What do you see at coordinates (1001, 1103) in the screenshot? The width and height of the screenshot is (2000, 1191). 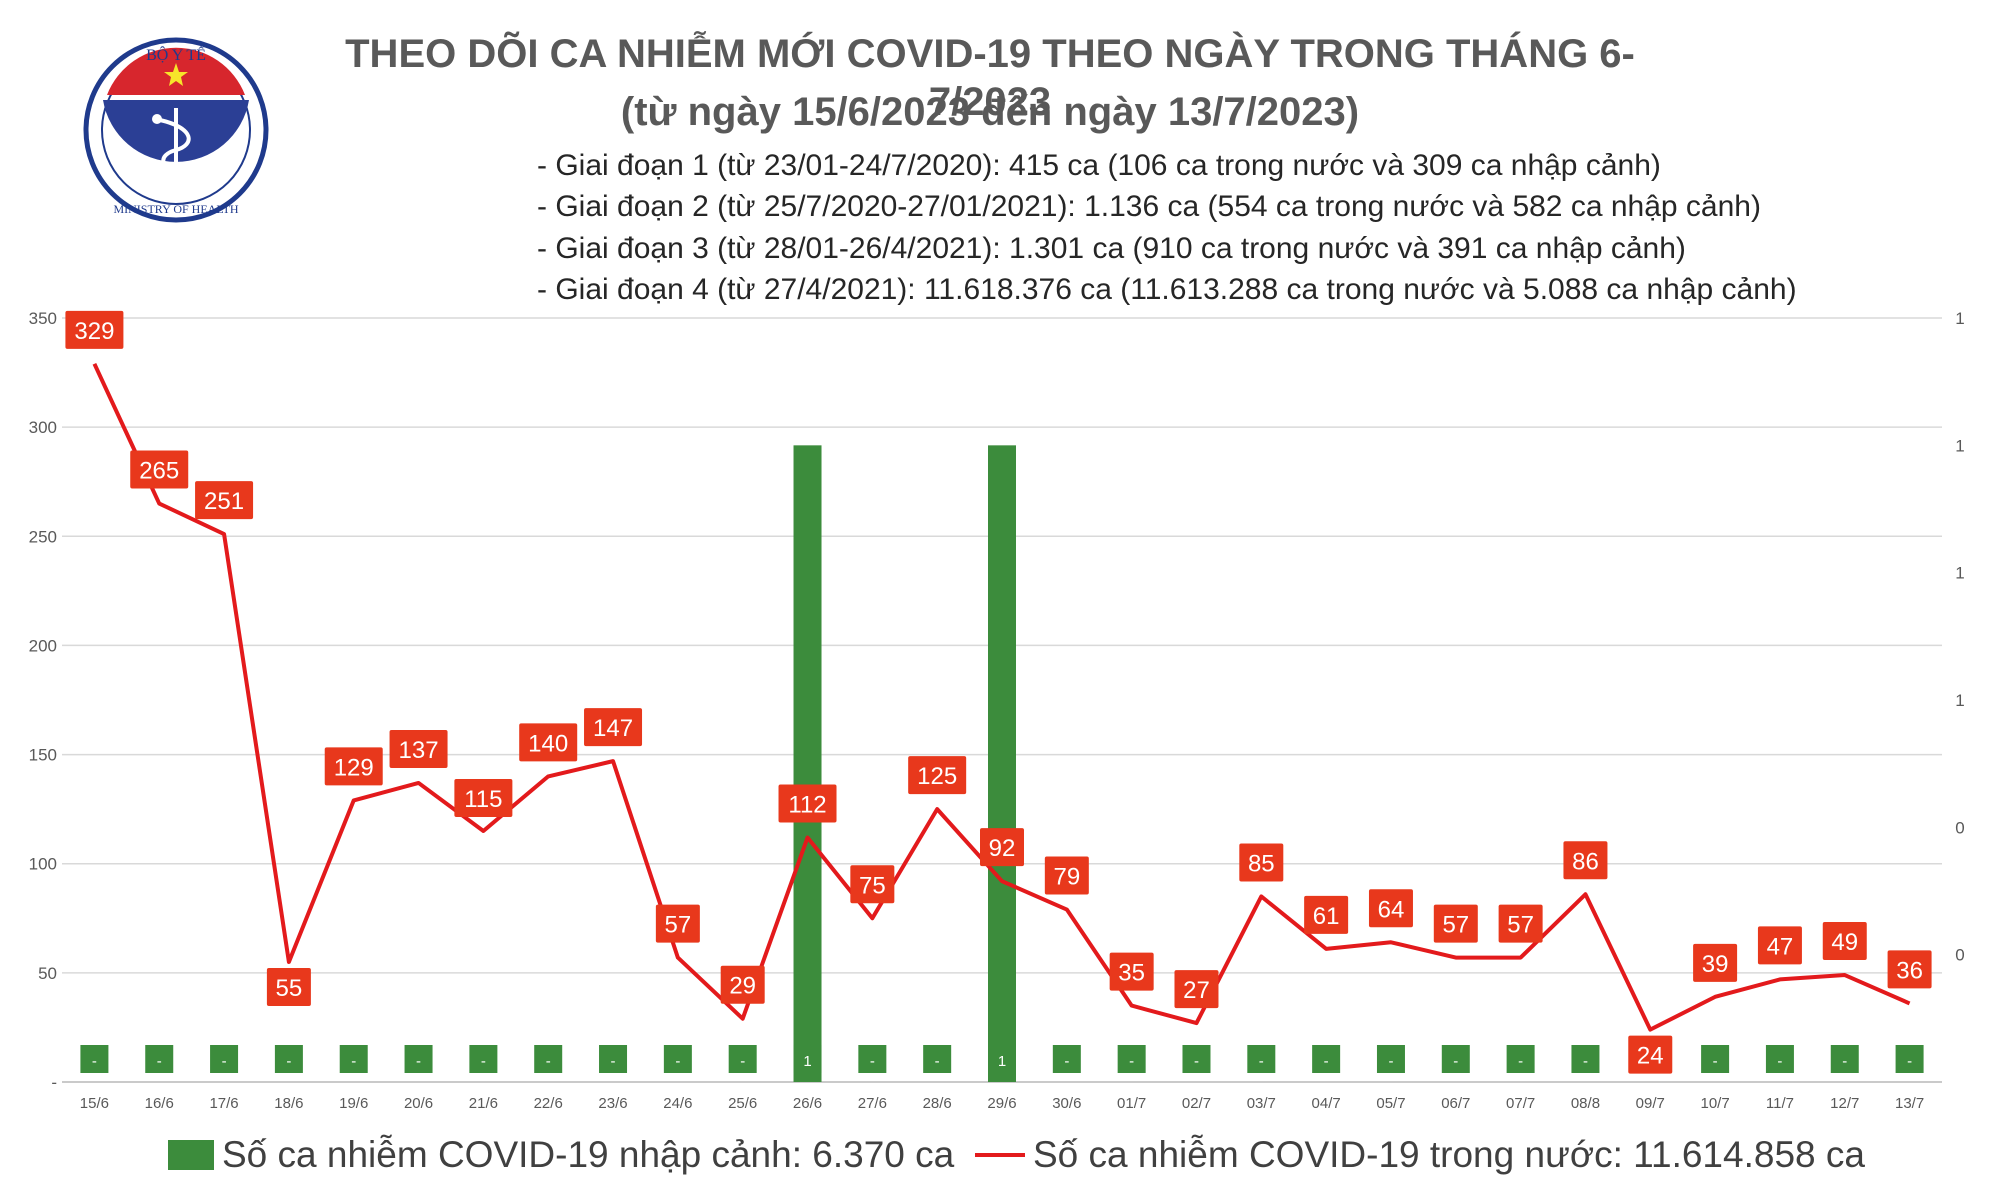 I see `x-axis-tick-label: 29/6` at bounding box center [1001, 1103].